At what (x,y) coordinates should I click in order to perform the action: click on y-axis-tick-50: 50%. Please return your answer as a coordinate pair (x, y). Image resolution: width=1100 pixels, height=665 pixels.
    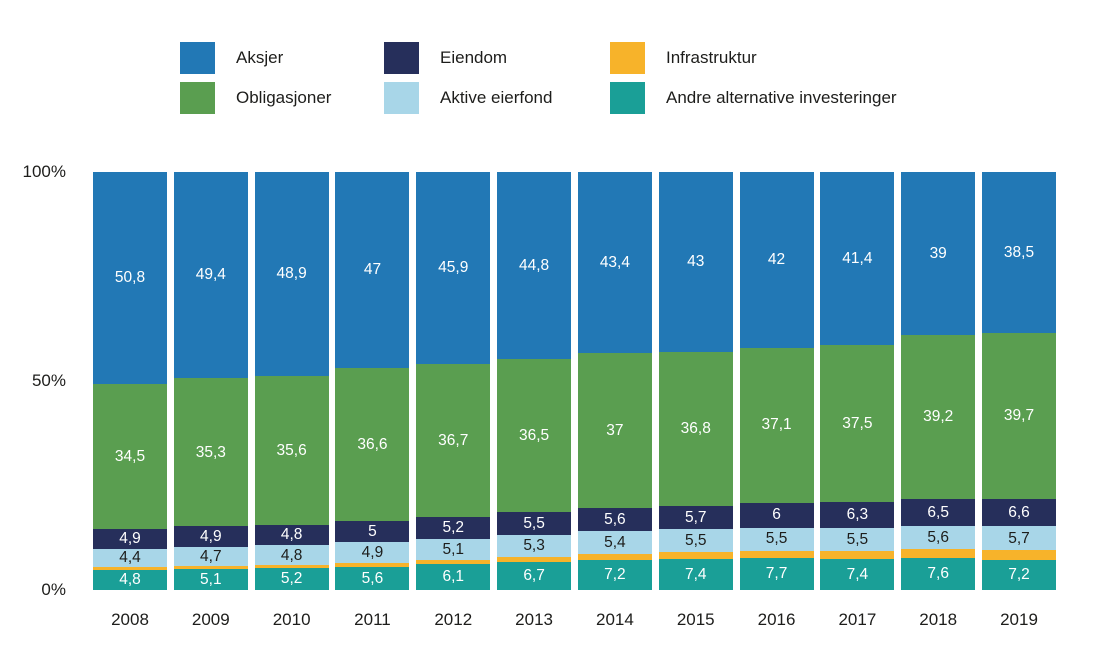
    Looking at the image, I should click on (48, 380).